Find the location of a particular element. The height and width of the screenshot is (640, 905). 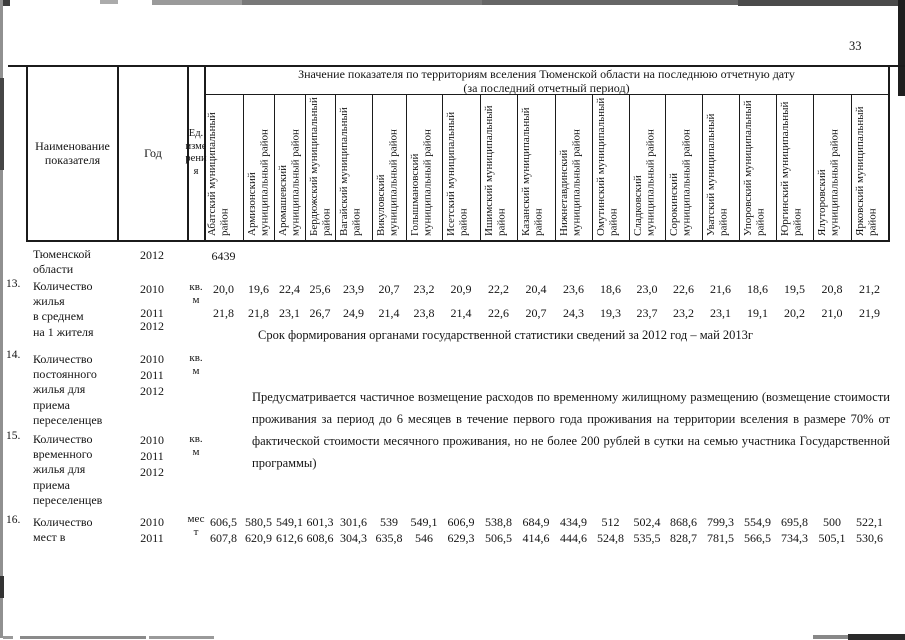

row-number: 15. is located at coordinates (13, 436).